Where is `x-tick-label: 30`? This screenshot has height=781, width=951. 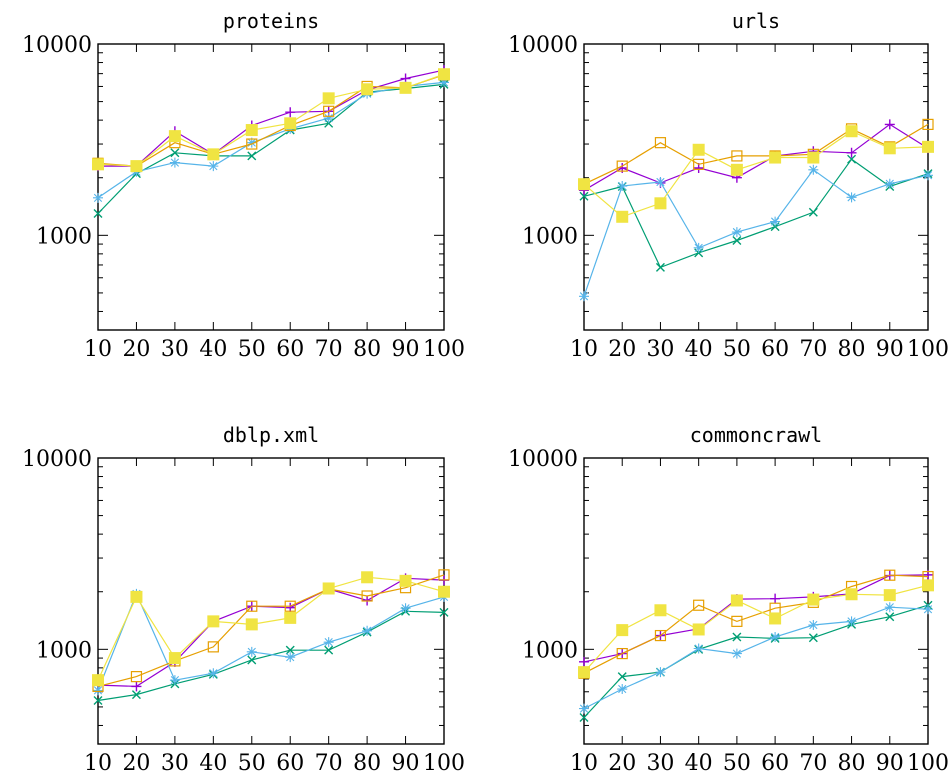 x-tick-label: 30 is located at coordinates (175, 763).